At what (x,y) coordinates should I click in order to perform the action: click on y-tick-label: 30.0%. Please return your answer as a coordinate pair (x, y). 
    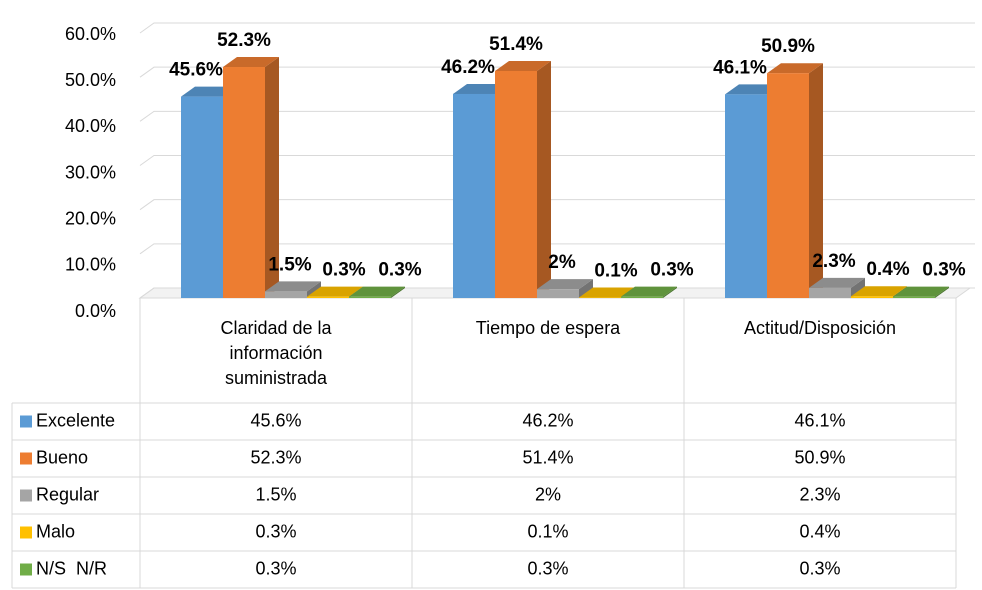
    Looking at the image, I should click on (90, 172).